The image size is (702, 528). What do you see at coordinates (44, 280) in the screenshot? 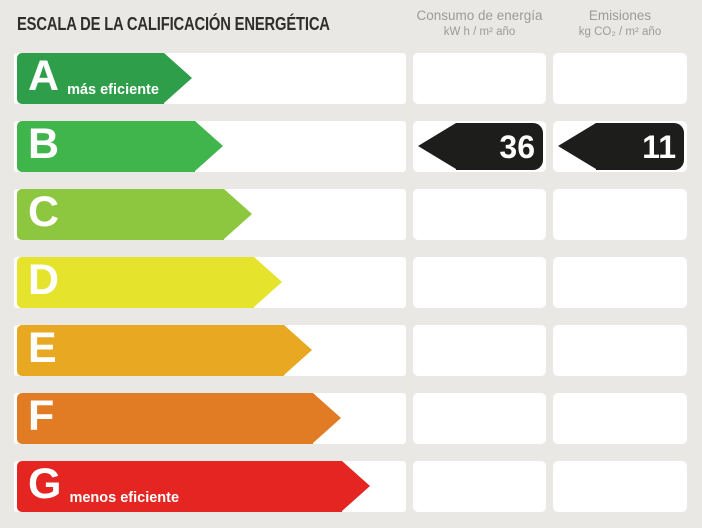
I see `rating-letter-d: D` at bounding box center [44, 280].